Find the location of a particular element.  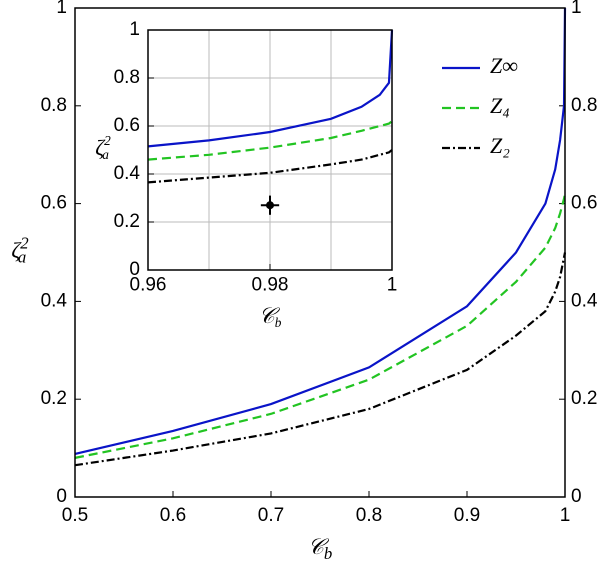

x-tick-label: 0.96 is located at coordinates (148, 285).